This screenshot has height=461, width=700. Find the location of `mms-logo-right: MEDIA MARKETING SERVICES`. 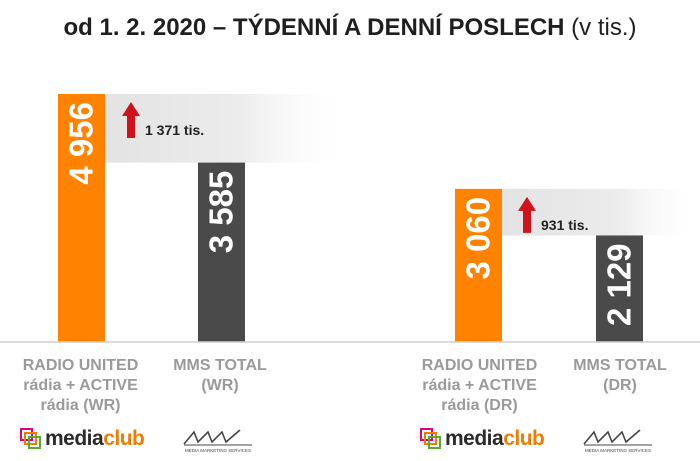

mms-logo-right: MEDIA MARKETING SERVICES is located at coordinates (617, 441).